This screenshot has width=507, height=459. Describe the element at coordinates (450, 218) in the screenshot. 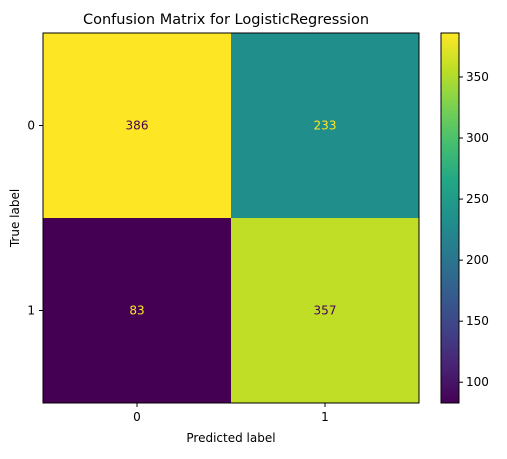

I see `colorbar` at that location.